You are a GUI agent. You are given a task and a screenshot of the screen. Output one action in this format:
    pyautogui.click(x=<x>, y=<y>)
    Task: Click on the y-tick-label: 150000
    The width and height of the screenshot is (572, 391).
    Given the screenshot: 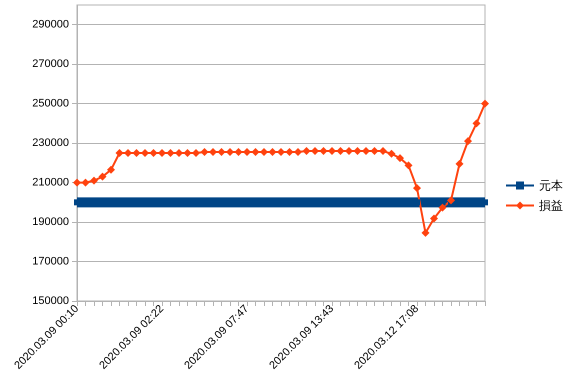 What is the action you would take?
    pyautogui.click(x=50, y=301)
    